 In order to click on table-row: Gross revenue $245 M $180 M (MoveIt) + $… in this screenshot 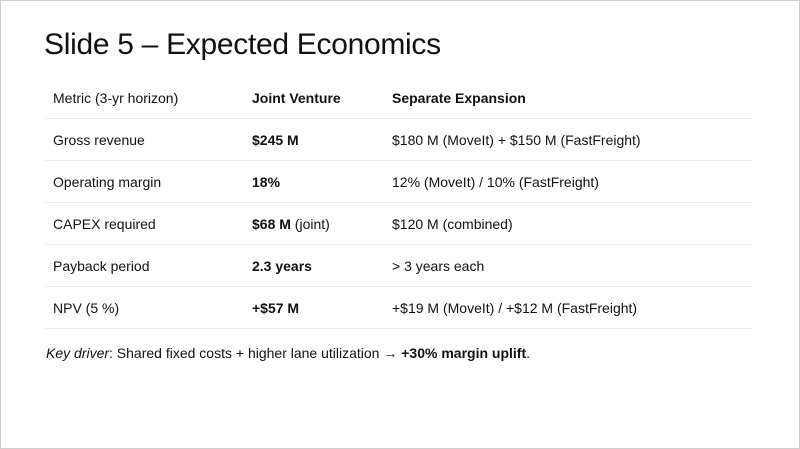, I will do `click(398, 139)`.